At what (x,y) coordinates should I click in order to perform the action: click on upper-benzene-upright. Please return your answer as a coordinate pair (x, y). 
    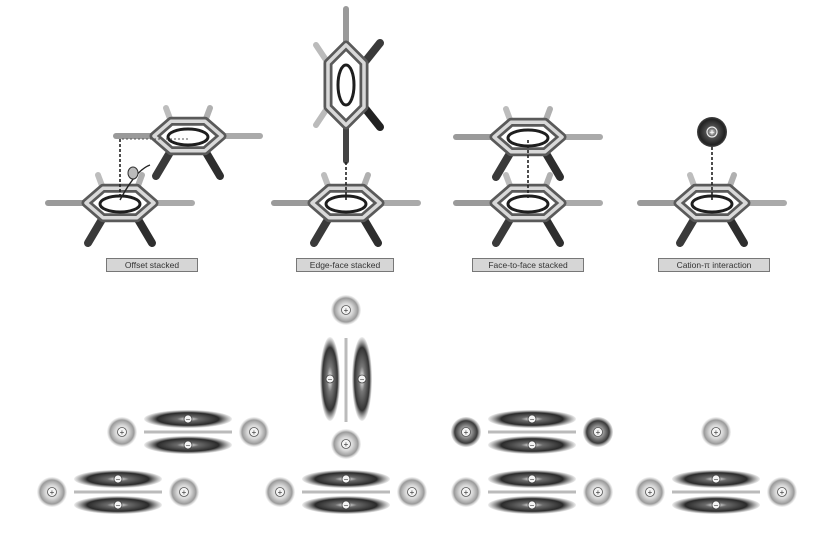
    Looking at the image, I should click on (348, 85).